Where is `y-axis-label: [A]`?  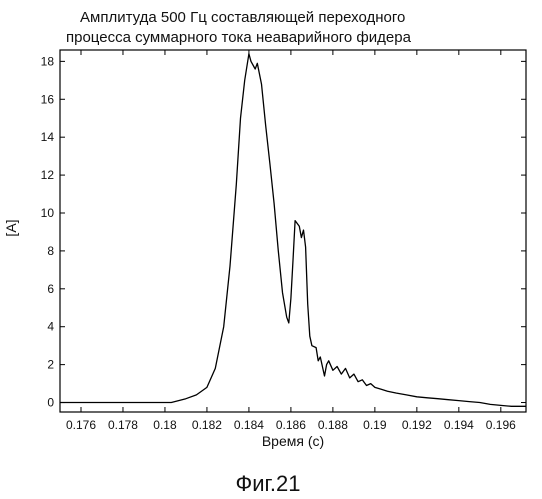 y-axis-label: [A] is located at coordinates (11, 227).